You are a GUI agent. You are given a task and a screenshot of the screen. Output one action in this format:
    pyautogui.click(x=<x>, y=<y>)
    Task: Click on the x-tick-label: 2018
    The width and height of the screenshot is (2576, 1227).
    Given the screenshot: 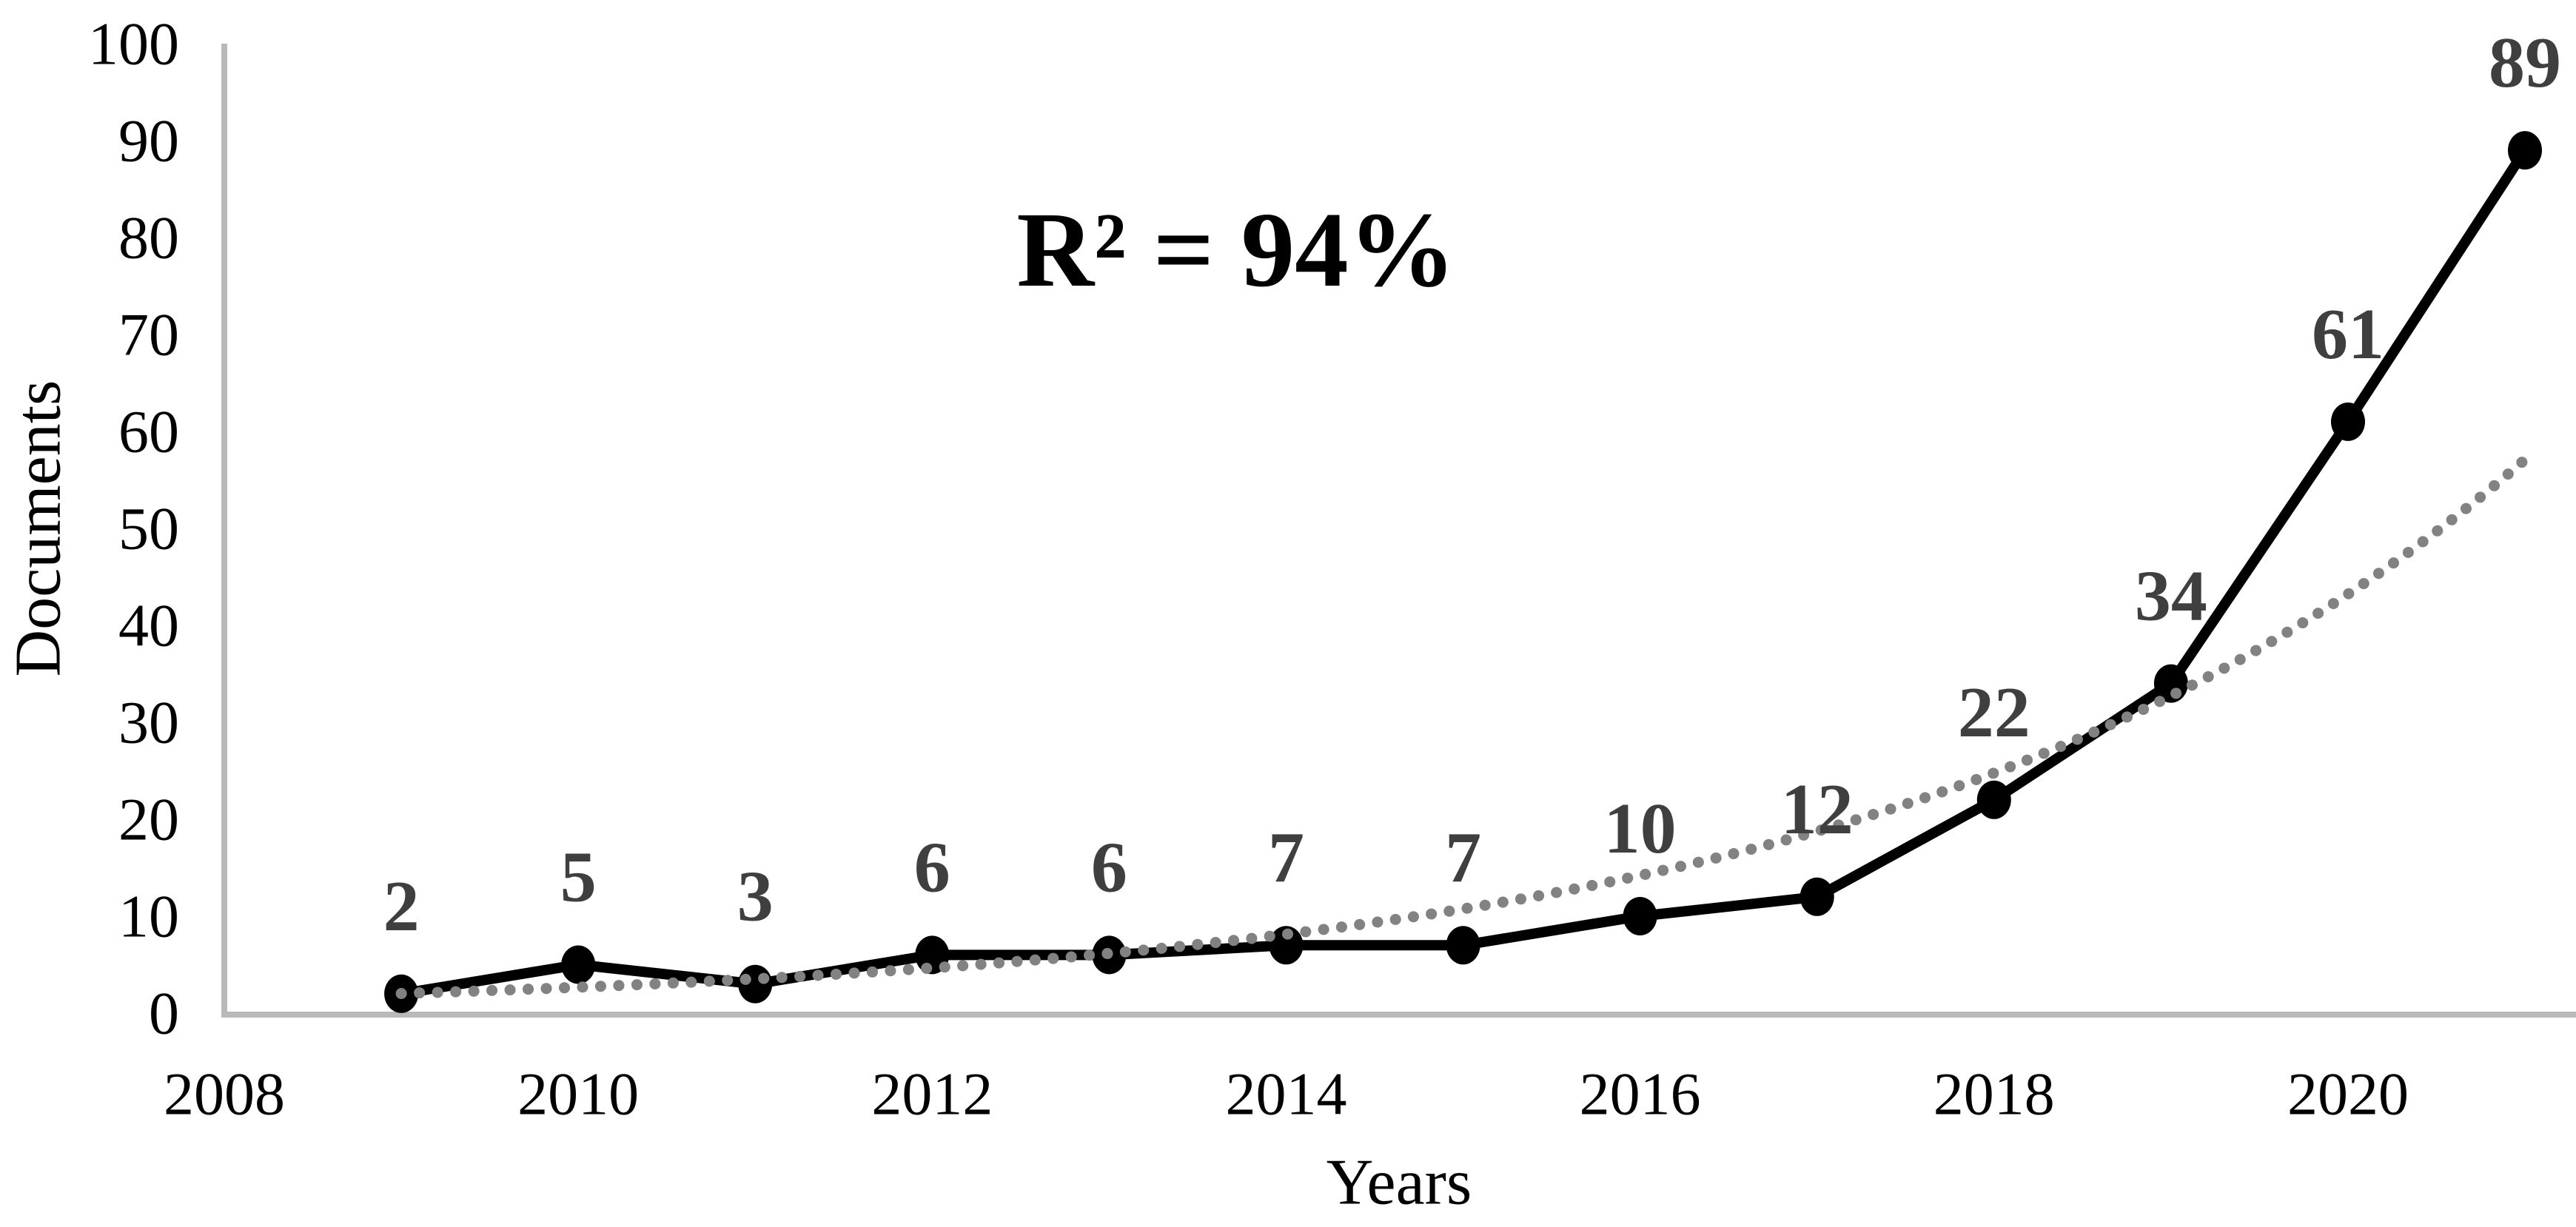 What is the action you would take?
    pyautogui.click(x=1994, y=1094)
    